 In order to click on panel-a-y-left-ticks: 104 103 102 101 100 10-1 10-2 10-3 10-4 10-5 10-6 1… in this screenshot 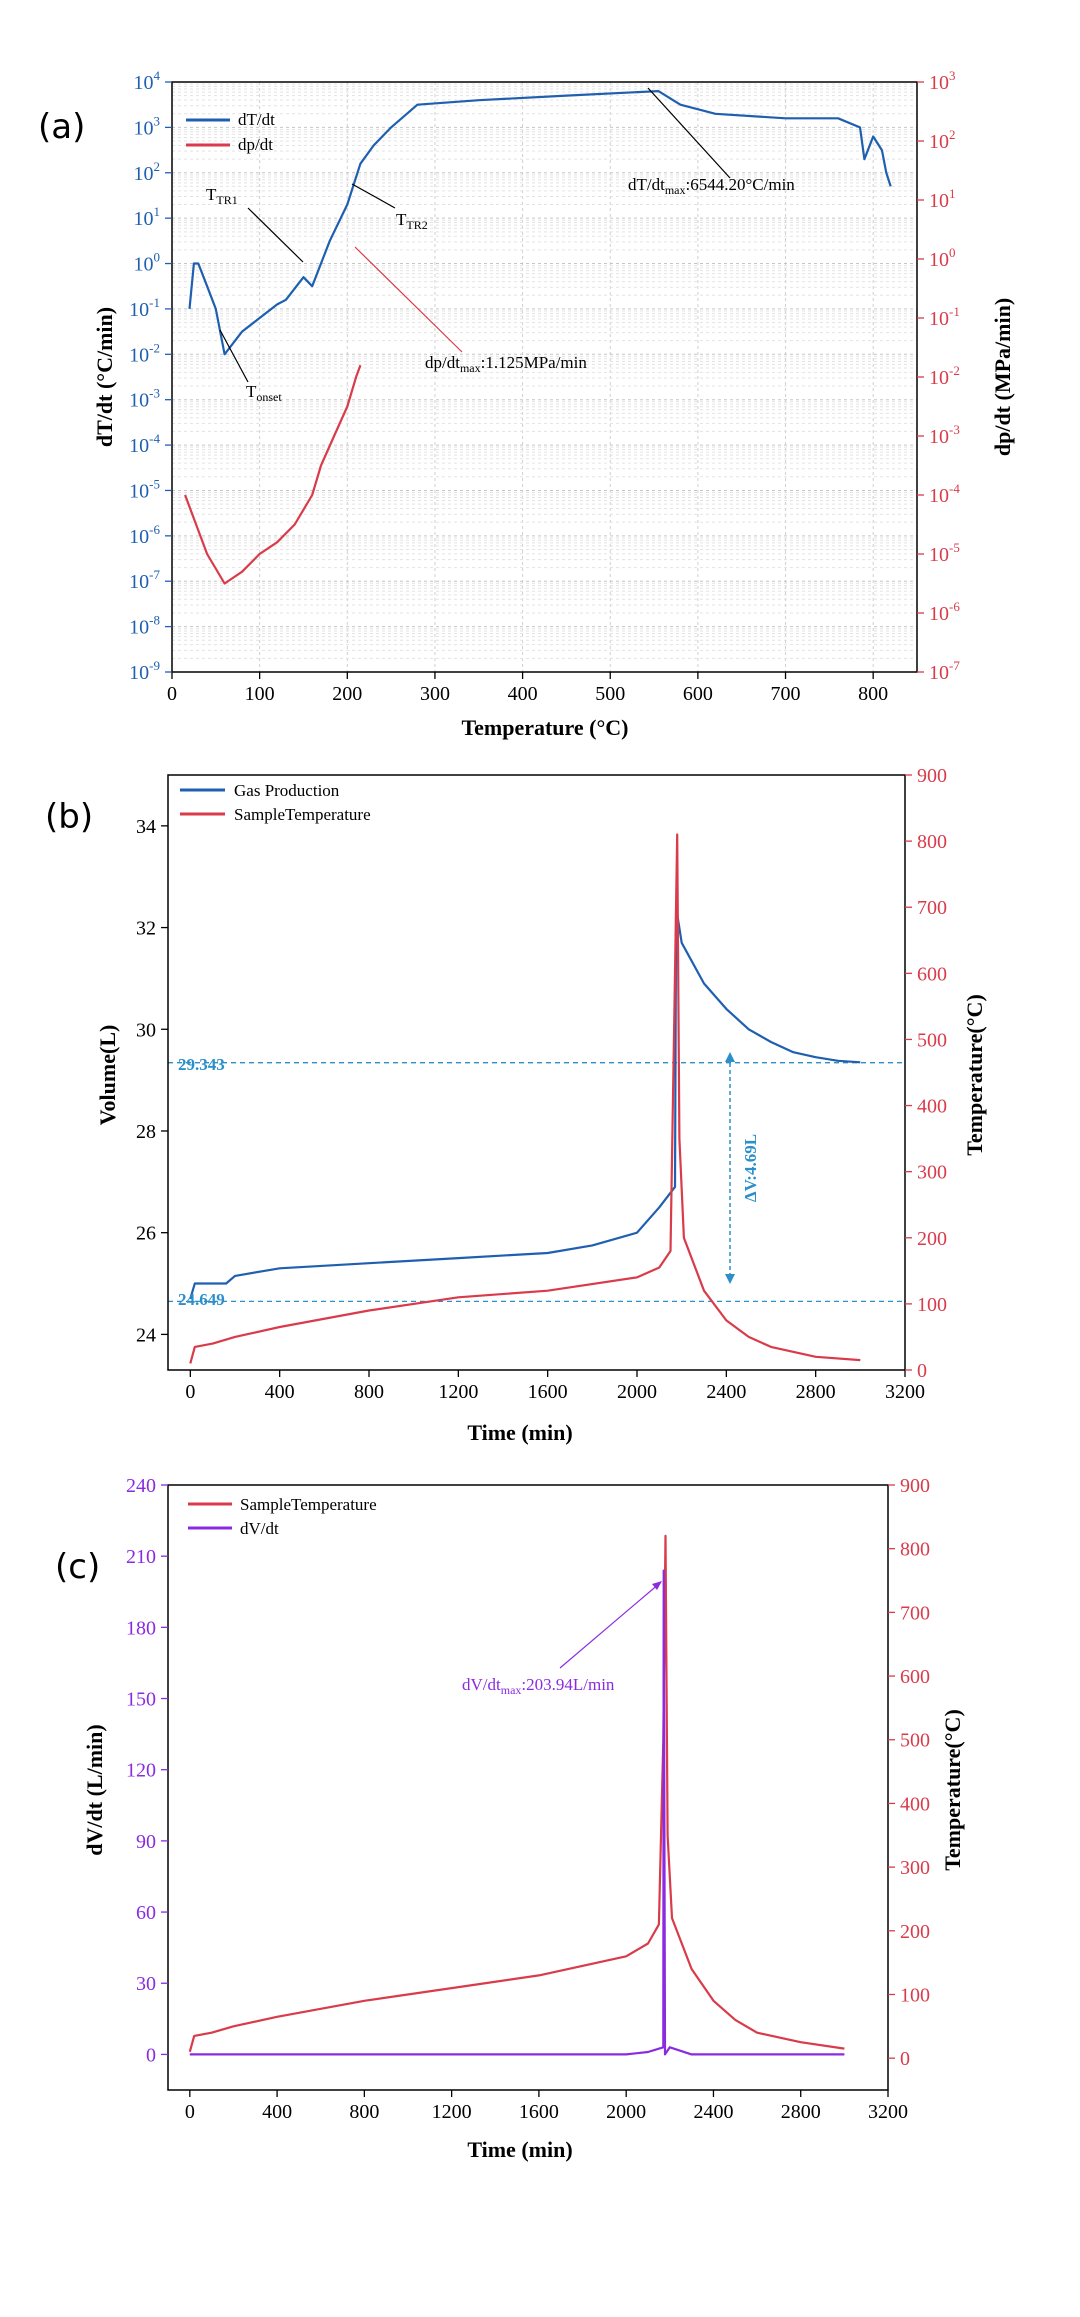, I will do `click(150, 376)`.